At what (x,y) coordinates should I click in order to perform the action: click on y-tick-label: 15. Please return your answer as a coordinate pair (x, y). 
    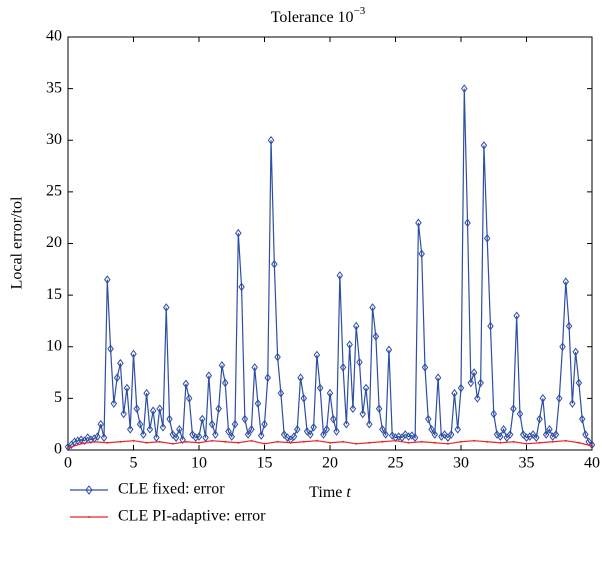
    Looking at the image, I should click on (54, 294).